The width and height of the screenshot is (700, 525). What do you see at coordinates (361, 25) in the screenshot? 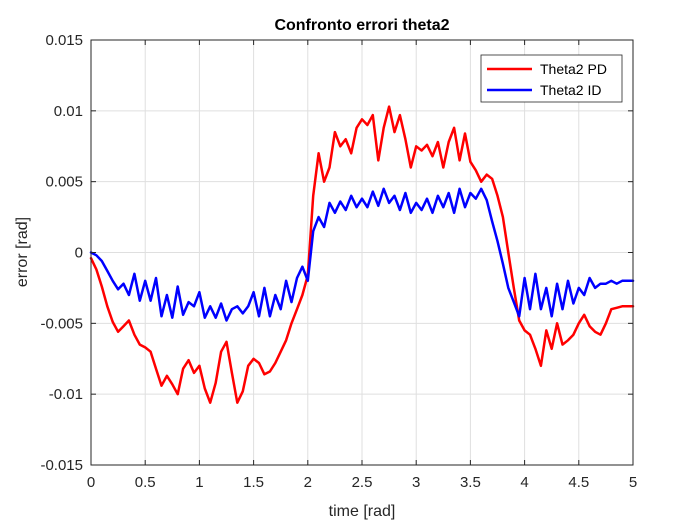
I see `chart-title: Confronto errori theta2` at bounding box center [361, 25].